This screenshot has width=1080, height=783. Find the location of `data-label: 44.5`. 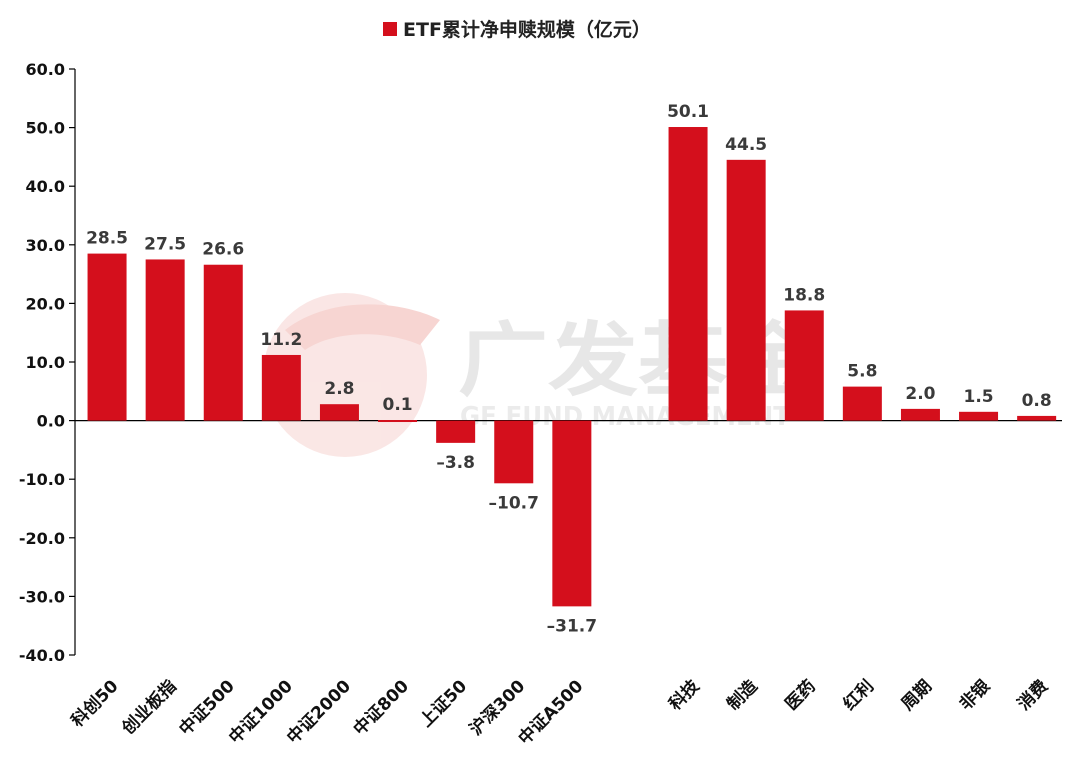

data-label: 44.5 is located at coordinates (746, 145).